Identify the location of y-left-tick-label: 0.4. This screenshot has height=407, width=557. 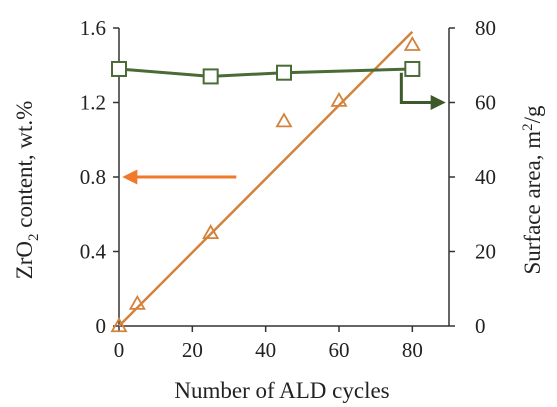
(93, 252).